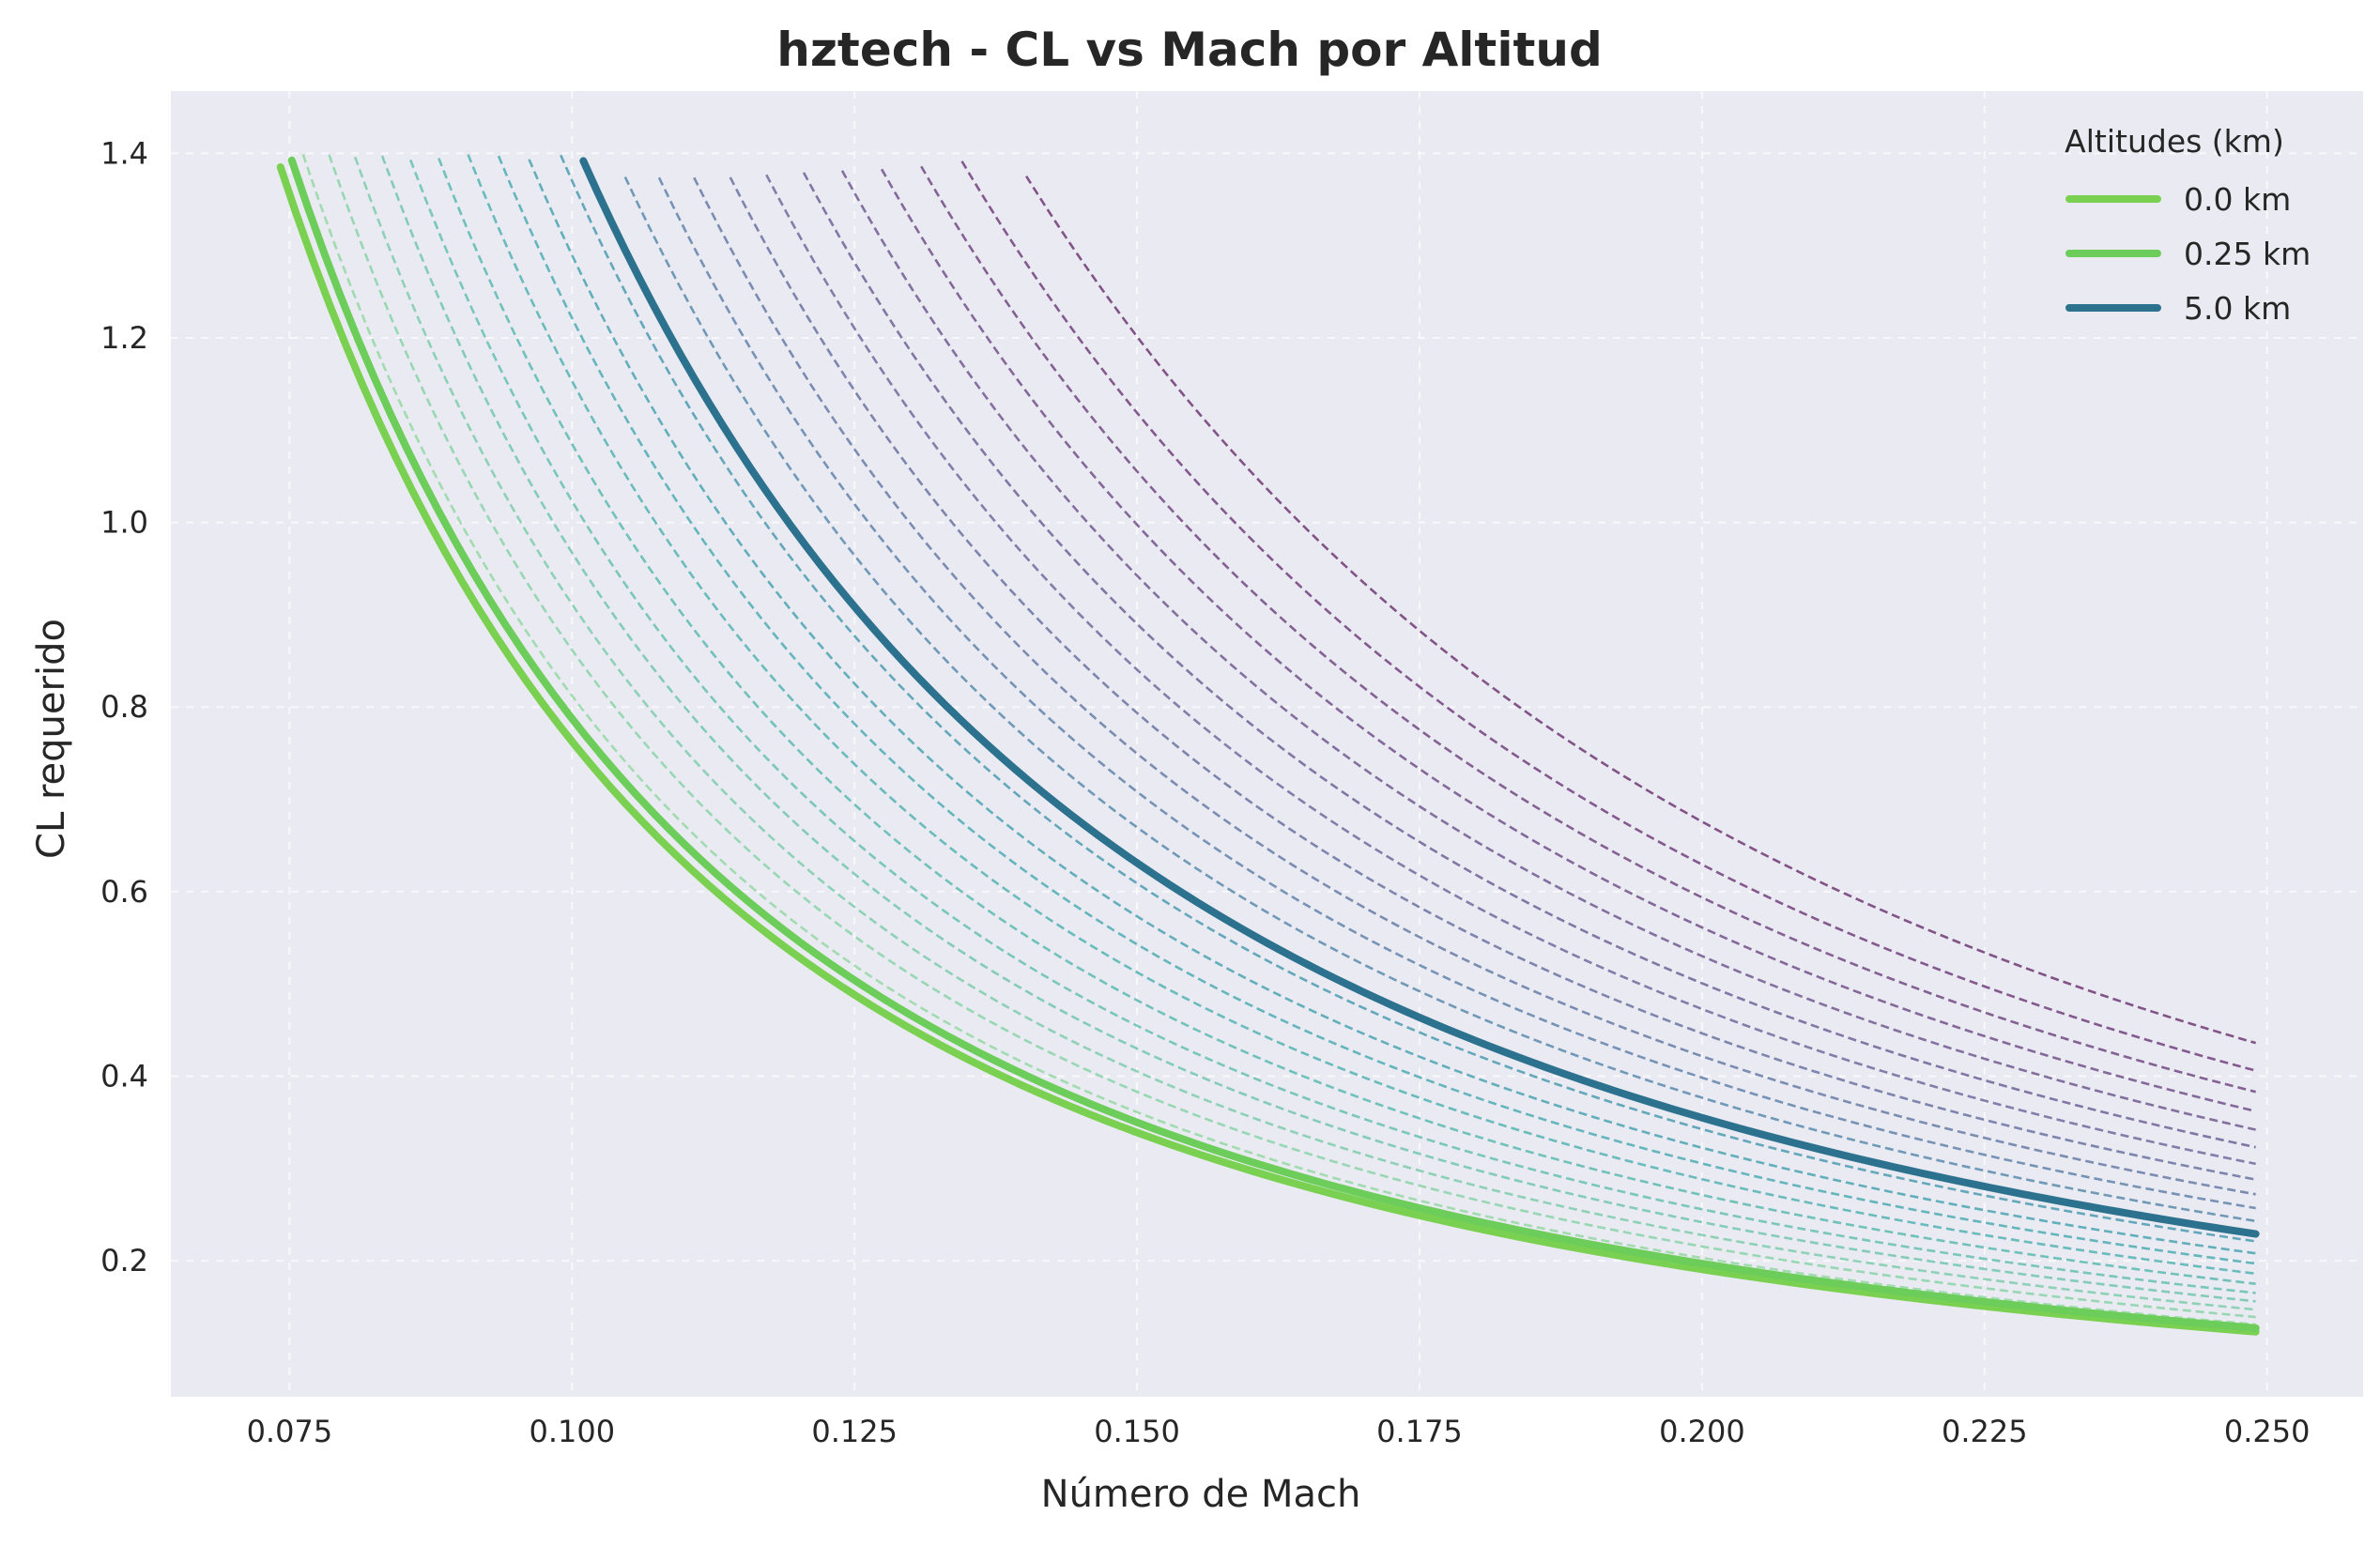 Image resolution: width=2380 pixels, height=1546 pixels. I want to click on x-axis-label: Número de Mach, so click(1201, 1494).